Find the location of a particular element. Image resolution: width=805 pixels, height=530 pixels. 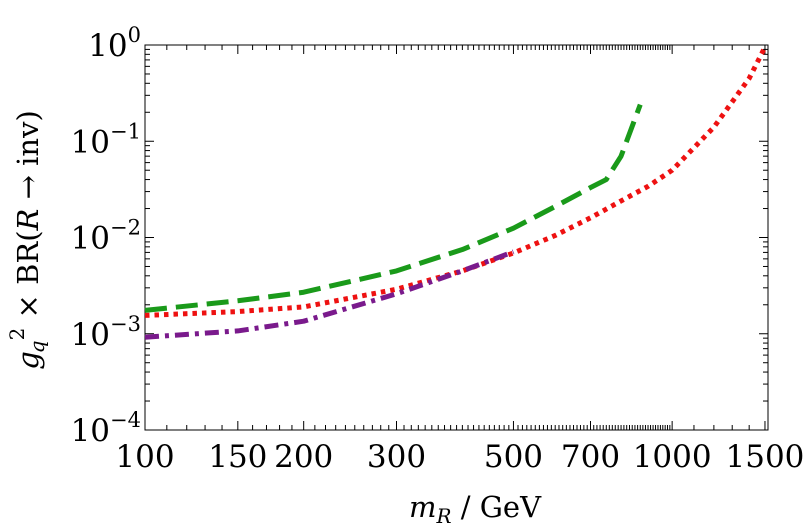

y-tick-label: 10⁻² is located at coordinates (106, 236).